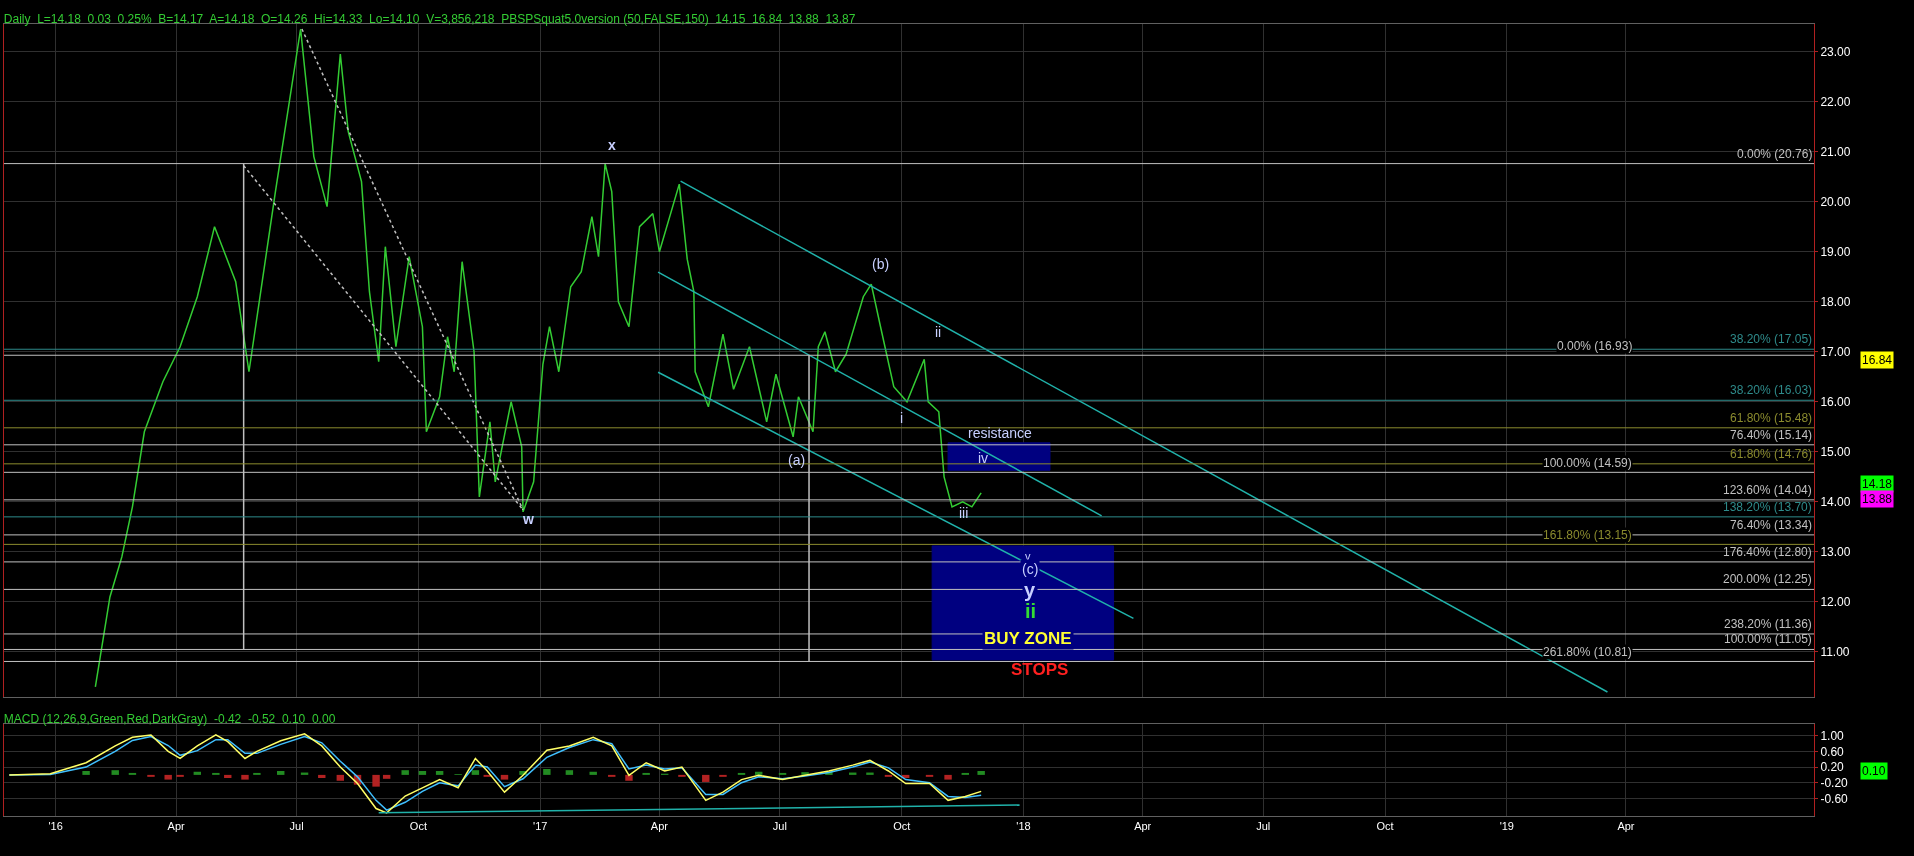  Describe the element at coordinates (1000, 433) in the screenshot. I see `annotation: resistance` at that location.